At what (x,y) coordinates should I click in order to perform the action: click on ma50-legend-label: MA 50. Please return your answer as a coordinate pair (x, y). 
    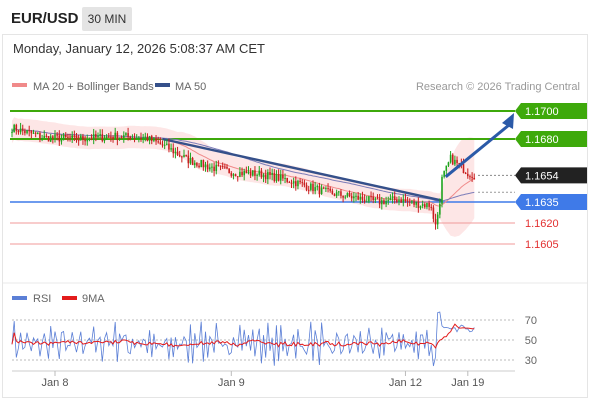
    Looking at the image, I should click on (190, 87).